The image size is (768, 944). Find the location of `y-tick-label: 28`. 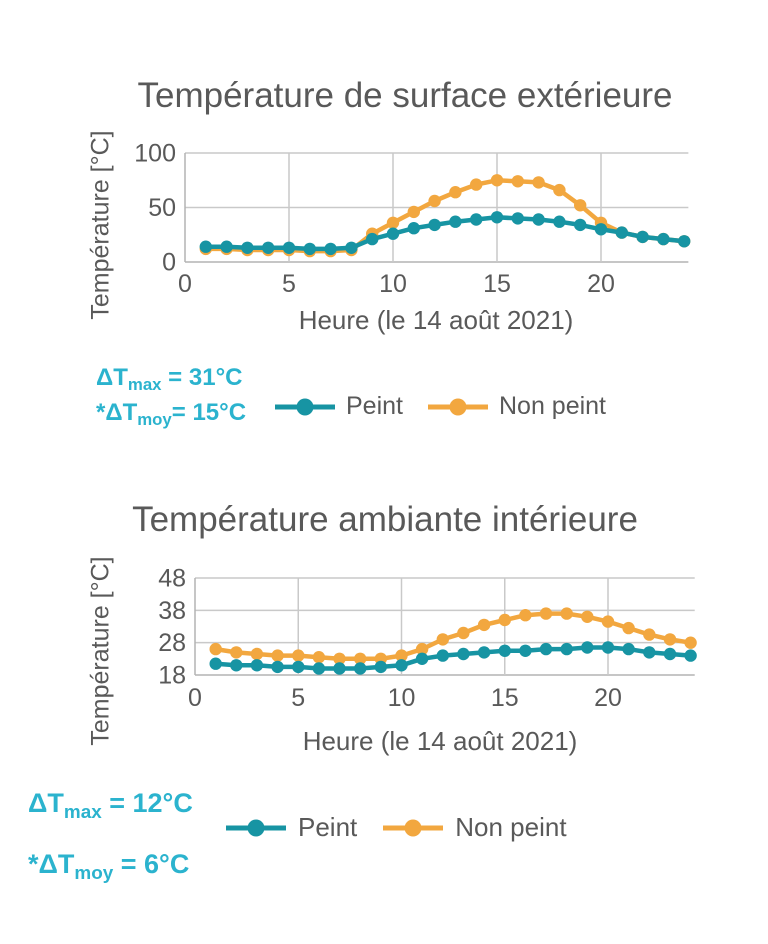

y-tick-label: 28 is located at coordinates (172, 643).